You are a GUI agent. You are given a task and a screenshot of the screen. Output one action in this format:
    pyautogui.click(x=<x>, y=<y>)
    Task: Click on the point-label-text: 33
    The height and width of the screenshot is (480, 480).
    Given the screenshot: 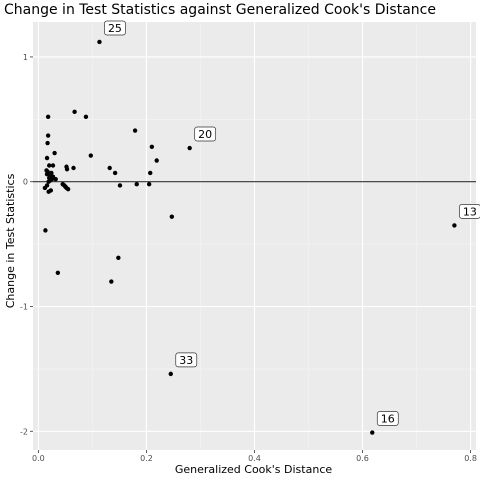 What is the action you would take?
    pyautogui.click(x=186, y=360)
    